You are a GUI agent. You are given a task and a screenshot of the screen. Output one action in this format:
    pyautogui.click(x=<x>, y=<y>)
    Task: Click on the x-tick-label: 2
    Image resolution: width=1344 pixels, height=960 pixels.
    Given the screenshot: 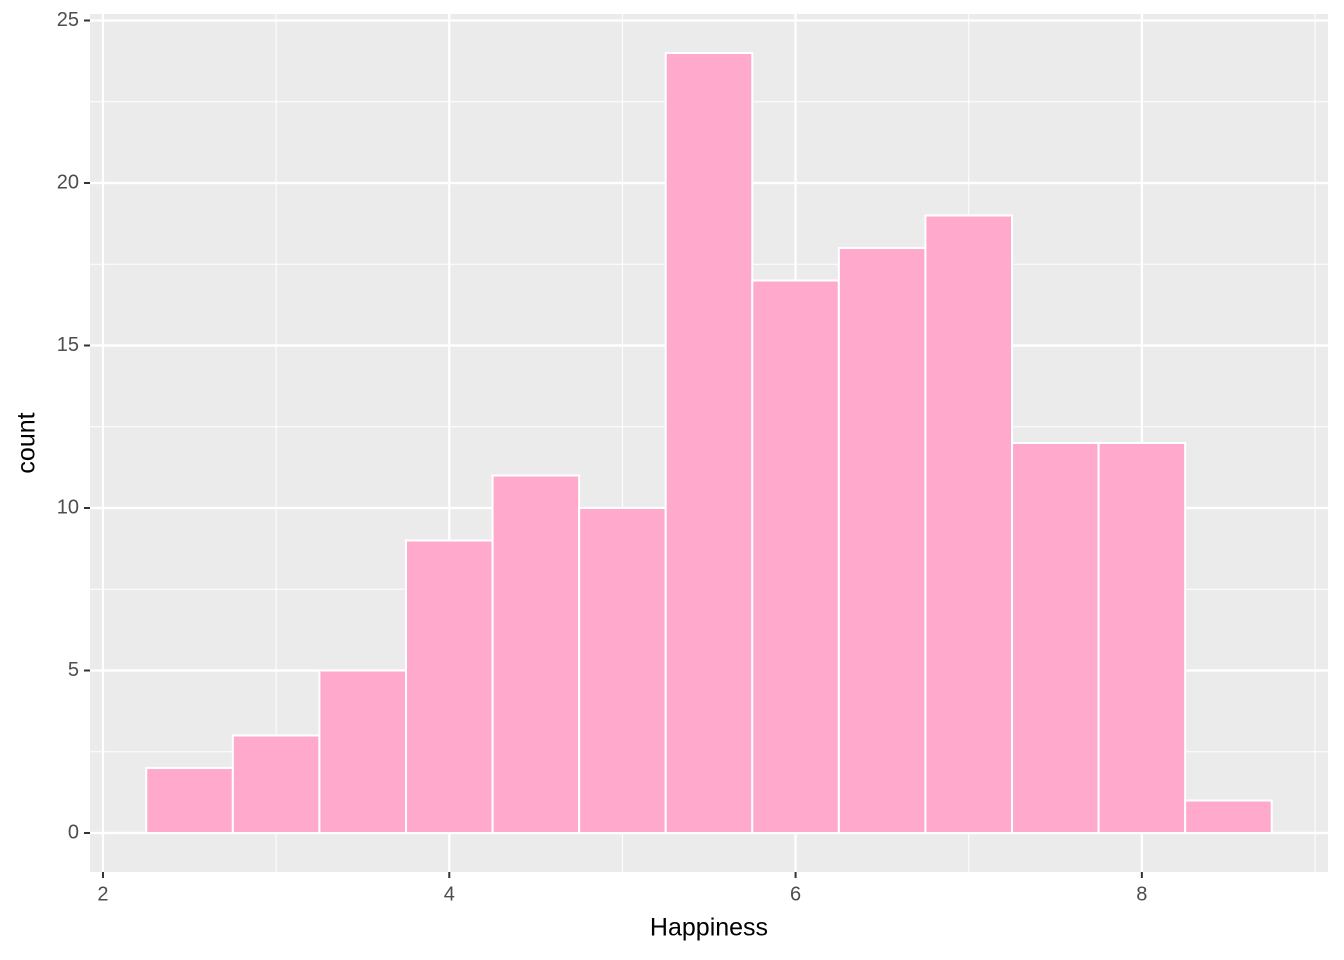 What is the action you would take?
    pyautogui.click(x=102, y=894)
    